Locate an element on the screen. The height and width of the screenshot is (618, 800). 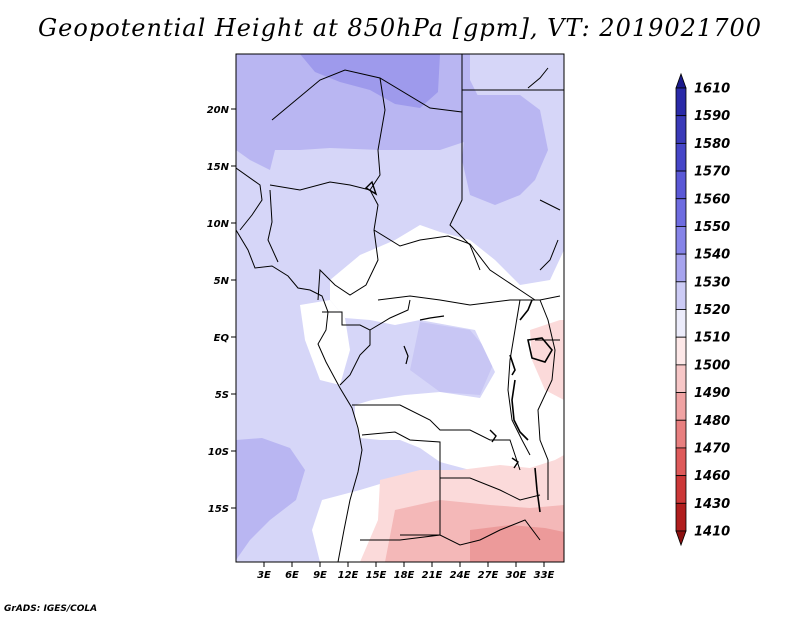
colorbar-level-label: 1610 is located at coordinates (712, 89).